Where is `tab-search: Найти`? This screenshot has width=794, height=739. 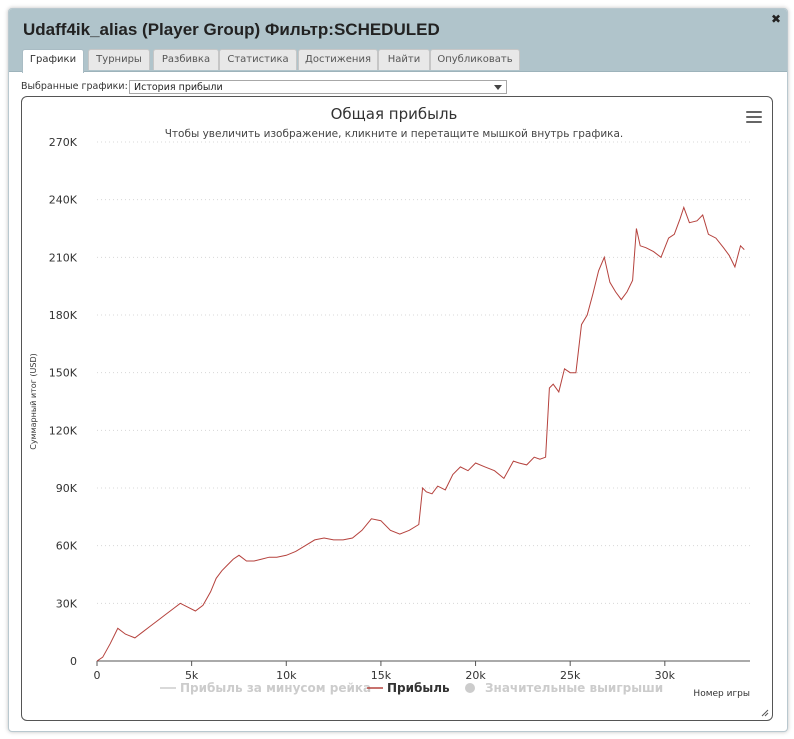
tab-search: Найти is located at coordinates (404, 59).